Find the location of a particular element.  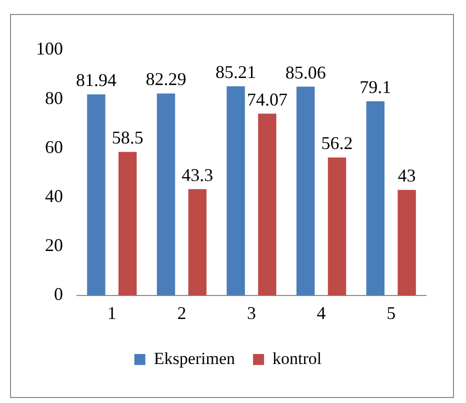

x-tick-label: 5 is located at coordinates (391, 312).